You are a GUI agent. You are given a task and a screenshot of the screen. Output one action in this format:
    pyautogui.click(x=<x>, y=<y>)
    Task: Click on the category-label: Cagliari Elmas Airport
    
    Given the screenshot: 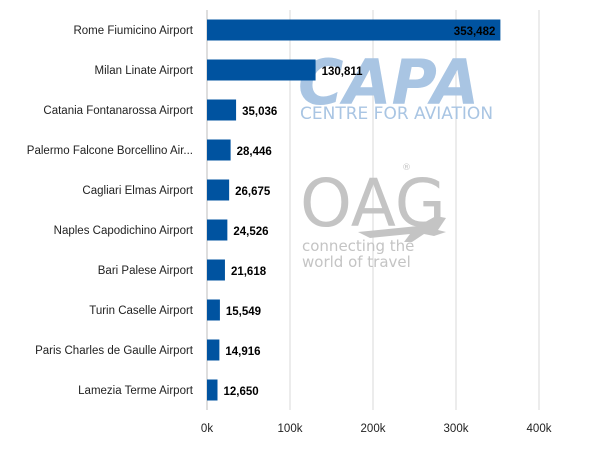 What is the action you would take?
    pyautogui.click(x=137, y=191)
    